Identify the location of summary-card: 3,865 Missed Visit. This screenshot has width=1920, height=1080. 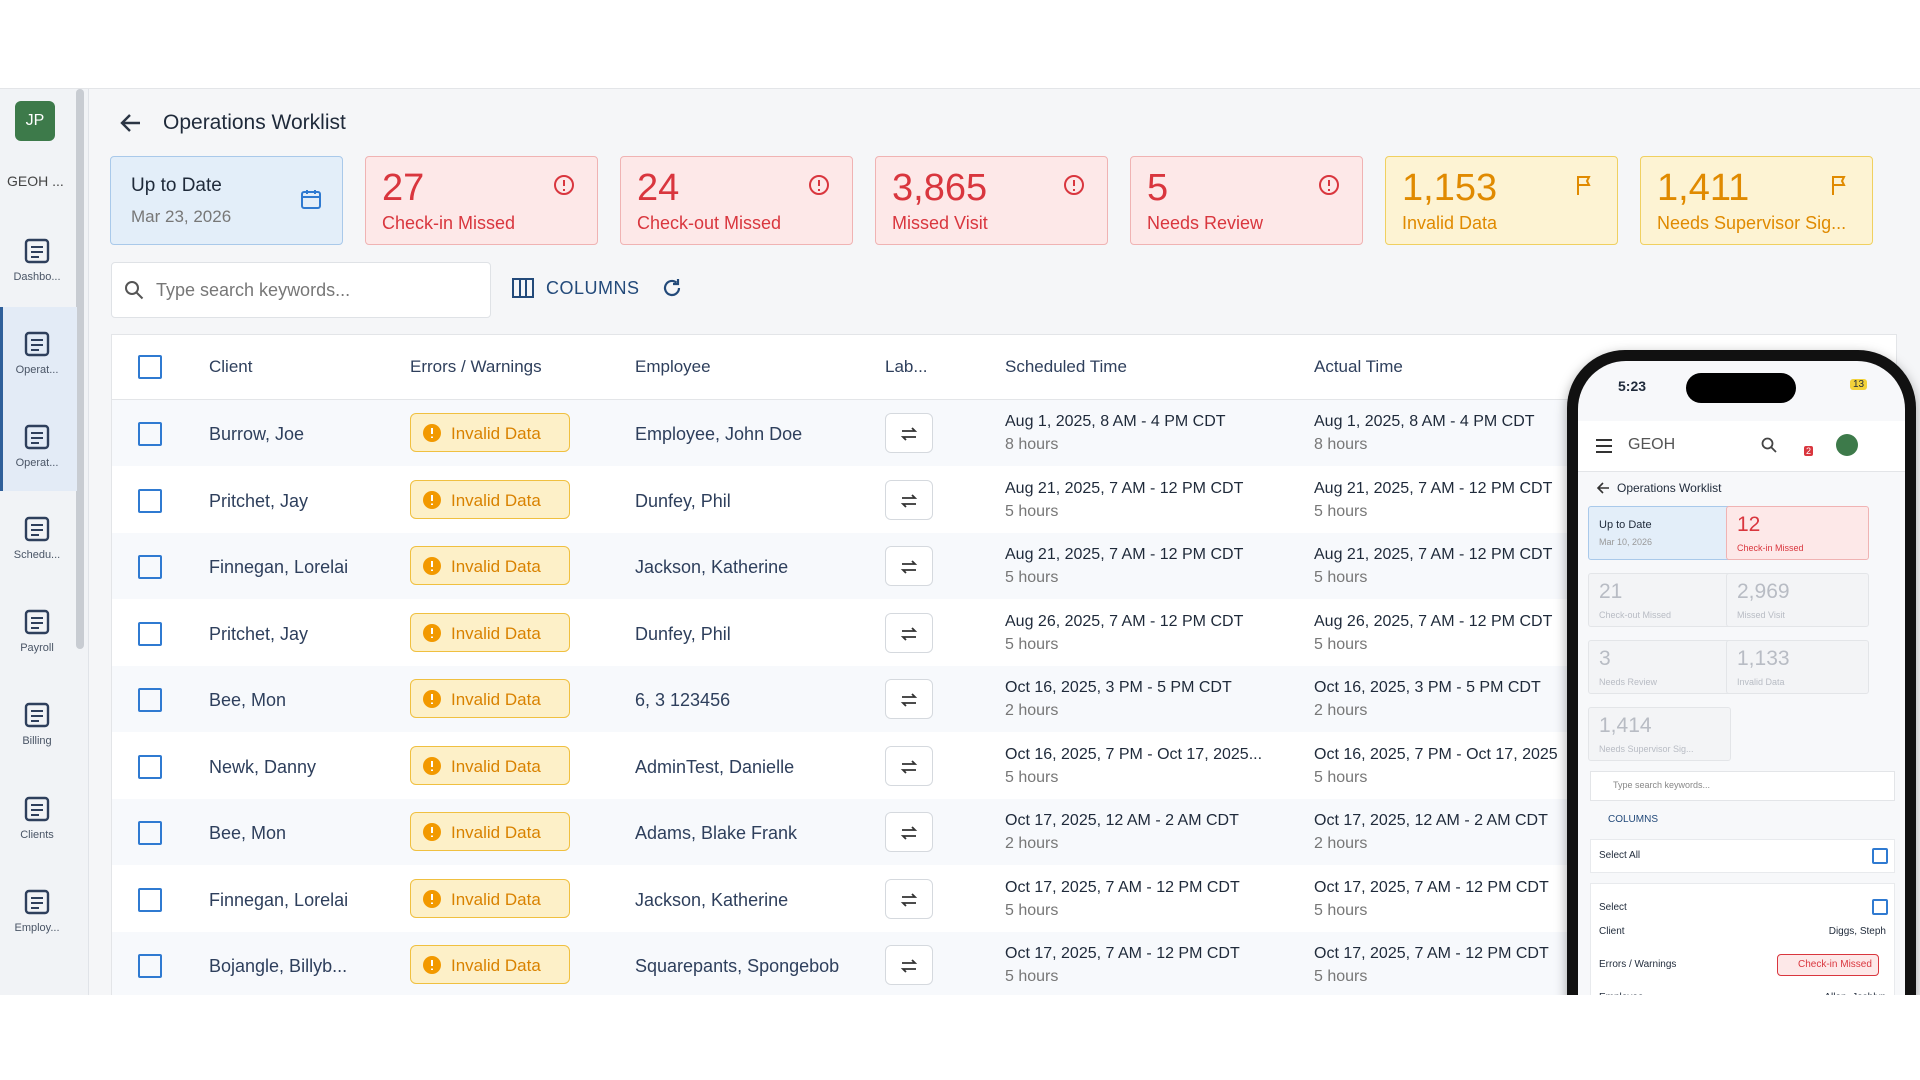
(991, 200).